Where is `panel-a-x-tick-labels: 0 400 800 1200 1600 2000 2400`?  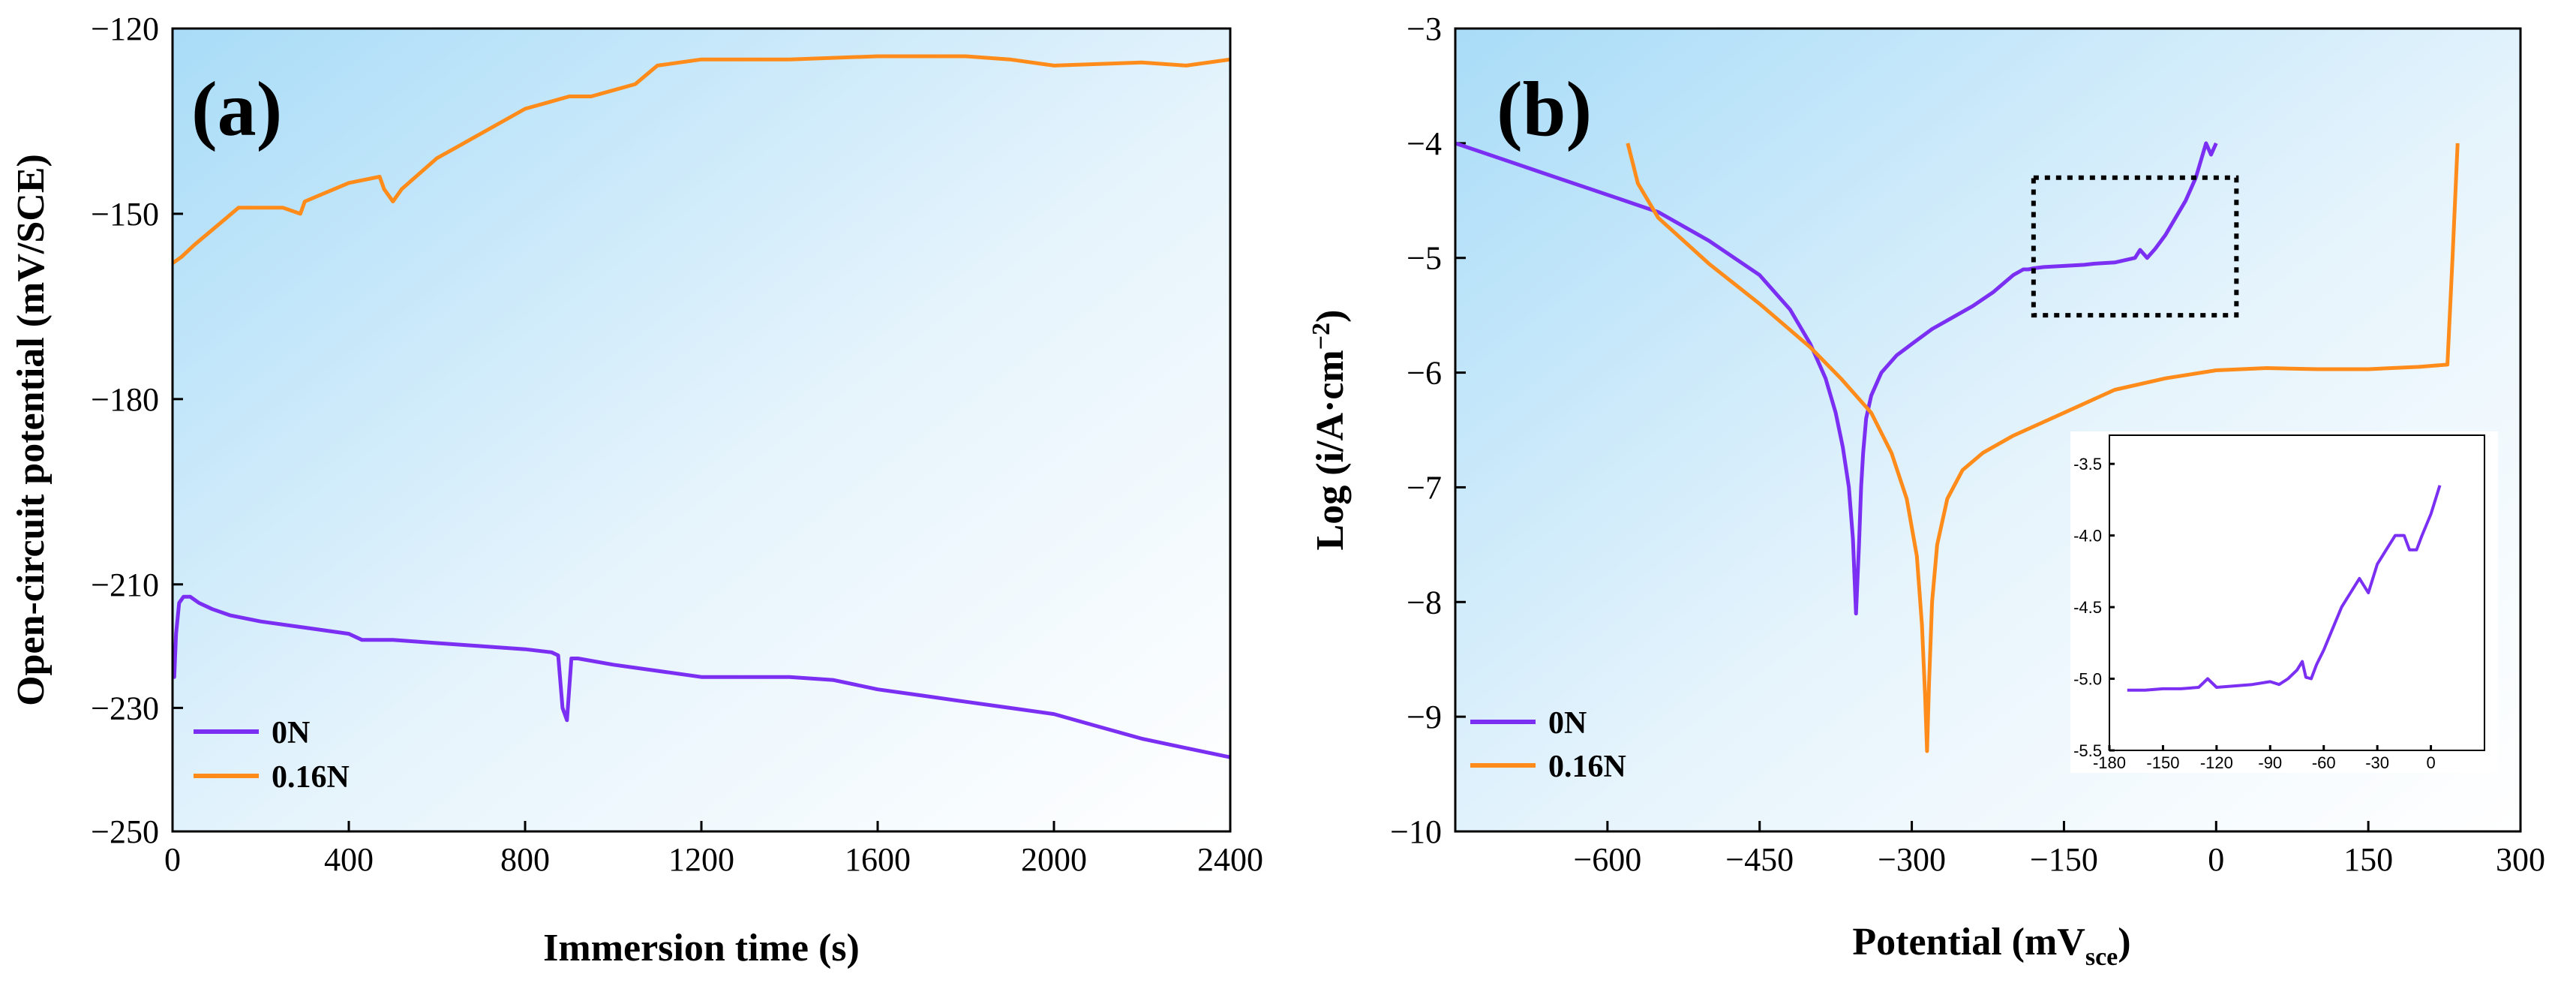 panel-a-x-tick-labels: 0 400 800 1200 1600 2000 2400 is located at coordinates (713, 860).